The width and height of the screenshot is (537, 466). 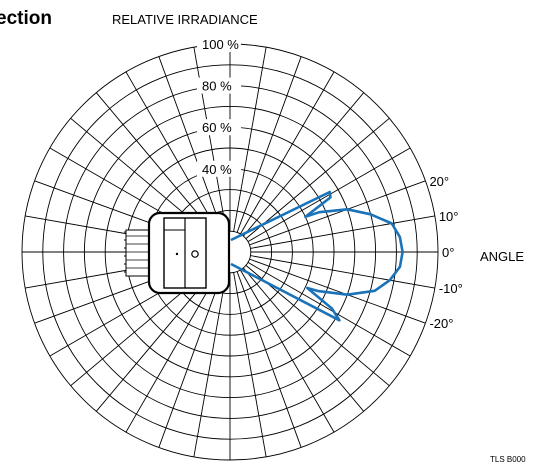 What do you see at coordinates (451, 288) in the screenshot?
I see `angle-tick-label: -10°` at bounding box center [451, 288].